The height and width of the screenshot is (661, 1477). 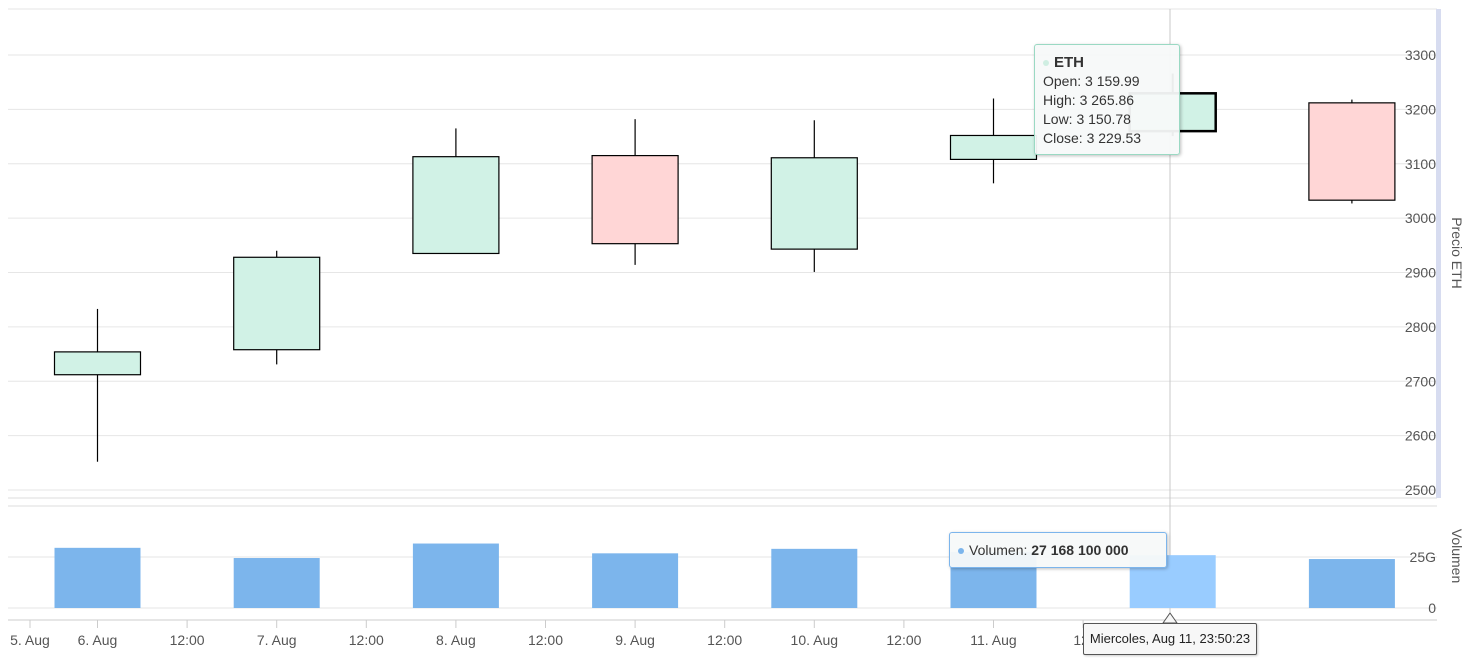 What do you see at coordinates (1046, 63) in the screenshot?
I see `series-dot-icon` at bounding box center [1046, 63].